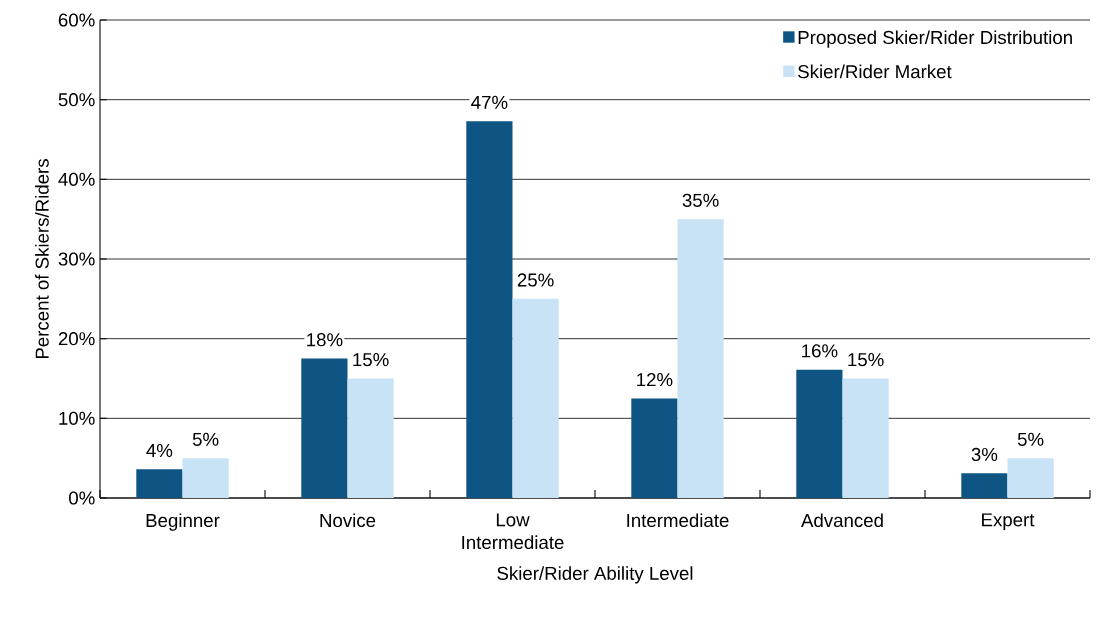  Describe the element at coordinates (159, 450) in the screenshot. I see `data-label: 4%` at that location.